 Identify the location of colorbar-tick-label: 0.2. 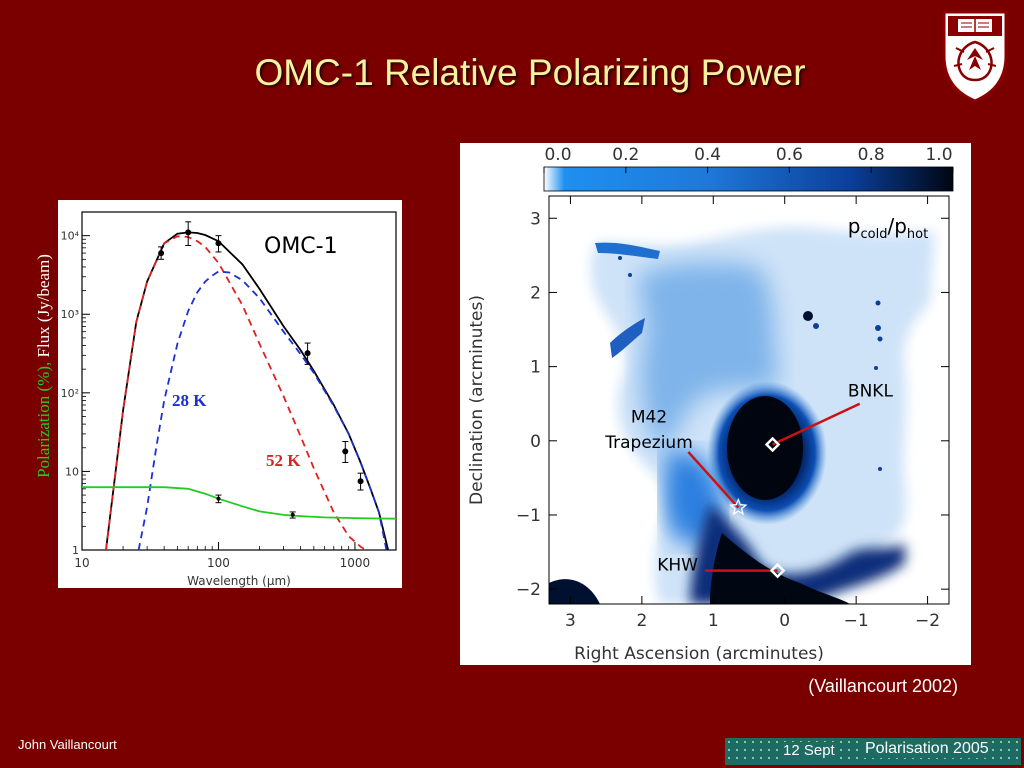
(625, 155).